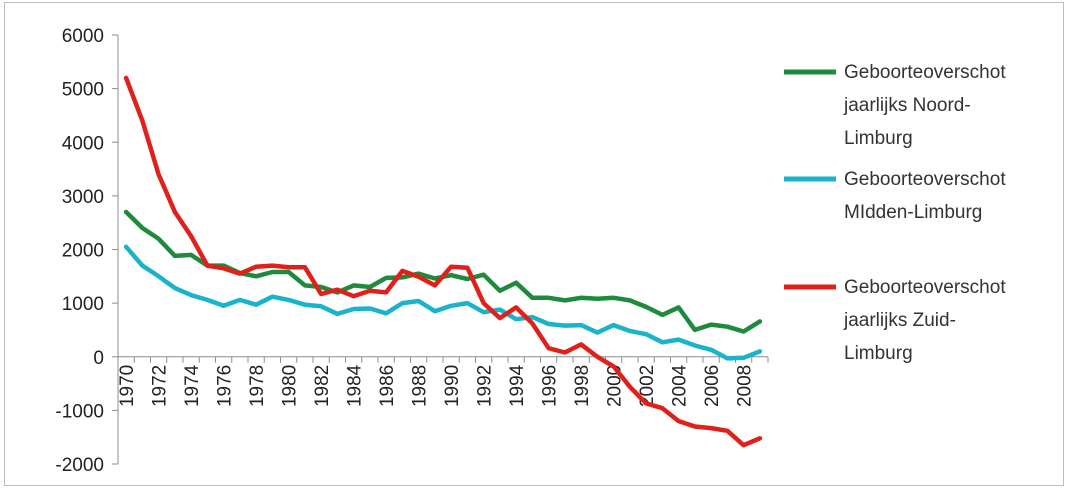 The width and height of the screenshot is (1070, 490). What do you see at coordinates (913, 212) in the screenshot?
I see `legend-label-2: MIdden-Limburg` at bounding box center [913, 212].